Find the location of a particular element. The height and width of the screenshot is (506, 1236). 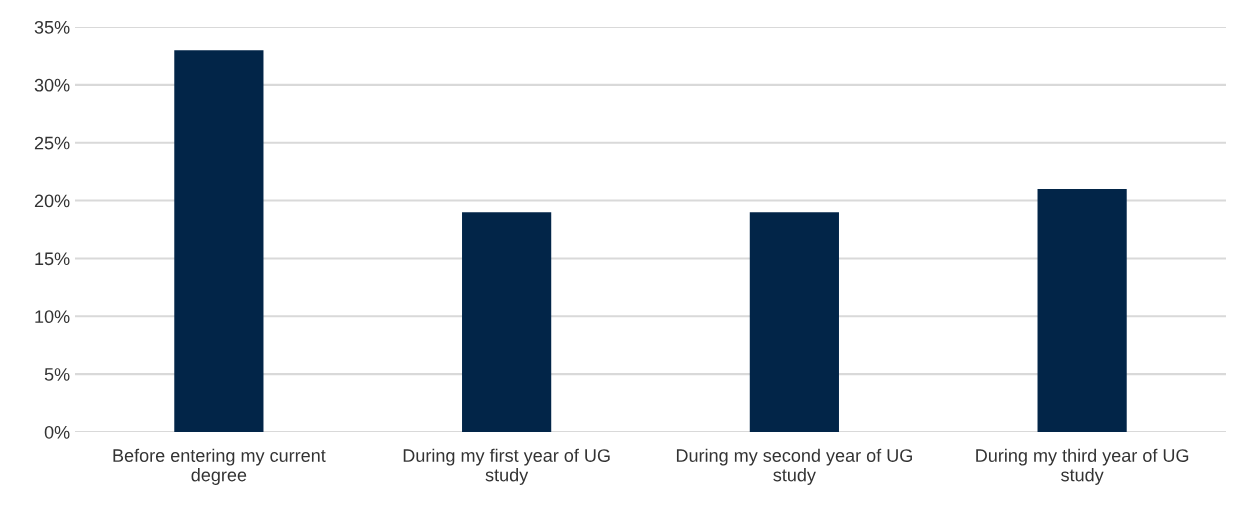

x-tick-label: During my second year of UG study is located at coordinates (794, 466).